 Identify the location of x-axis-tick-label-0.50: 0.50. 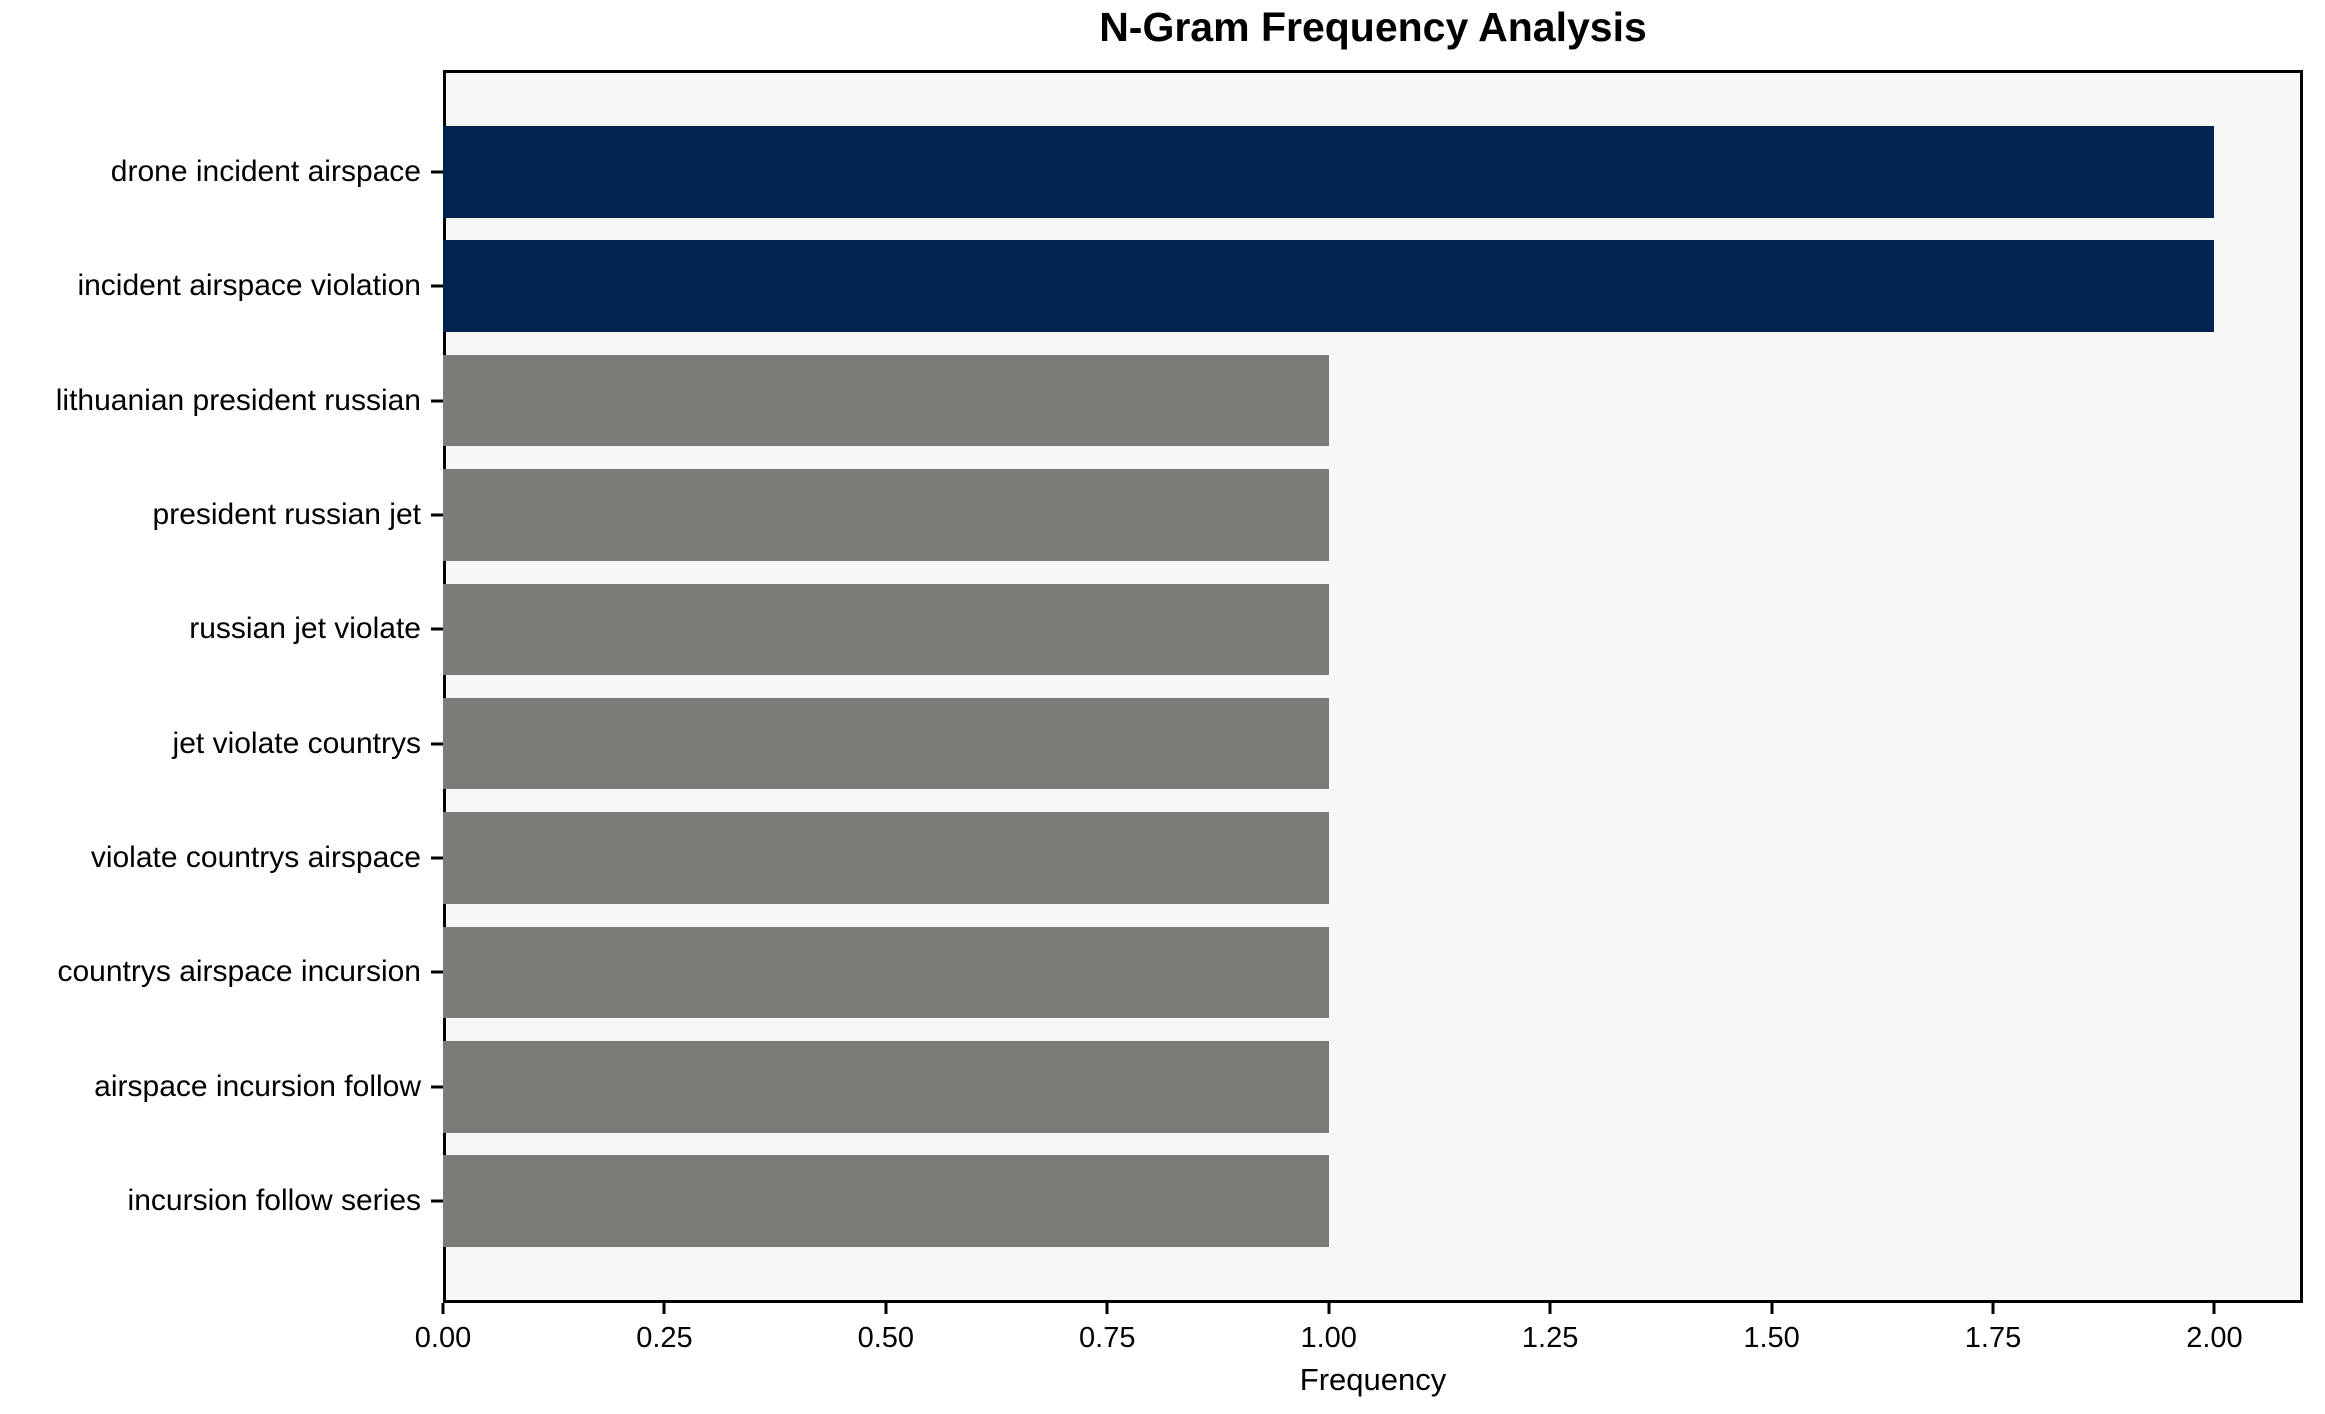
(886, 1338).